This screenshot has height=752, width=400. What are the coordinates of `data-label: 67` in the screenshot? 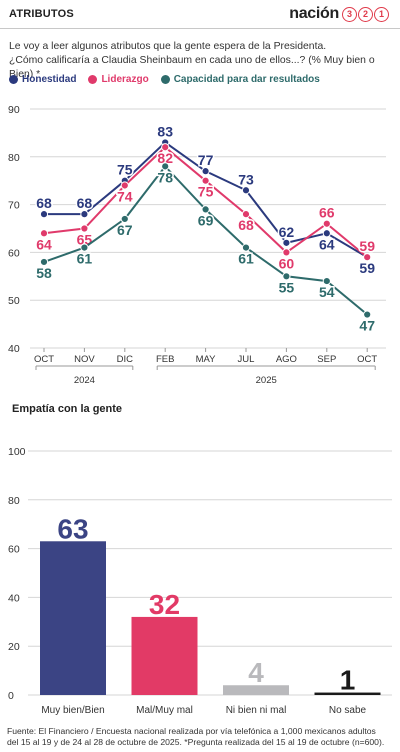 It's located at (125, 230).